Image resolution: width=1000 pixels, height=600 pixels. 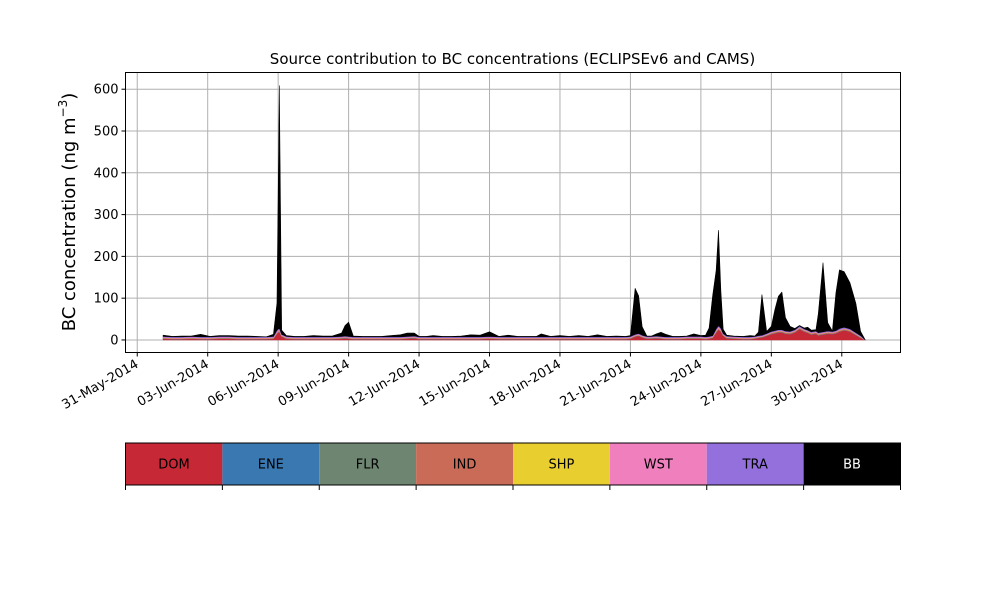 I want to click on y-tick-label: 500, so click(x=106, y=132).